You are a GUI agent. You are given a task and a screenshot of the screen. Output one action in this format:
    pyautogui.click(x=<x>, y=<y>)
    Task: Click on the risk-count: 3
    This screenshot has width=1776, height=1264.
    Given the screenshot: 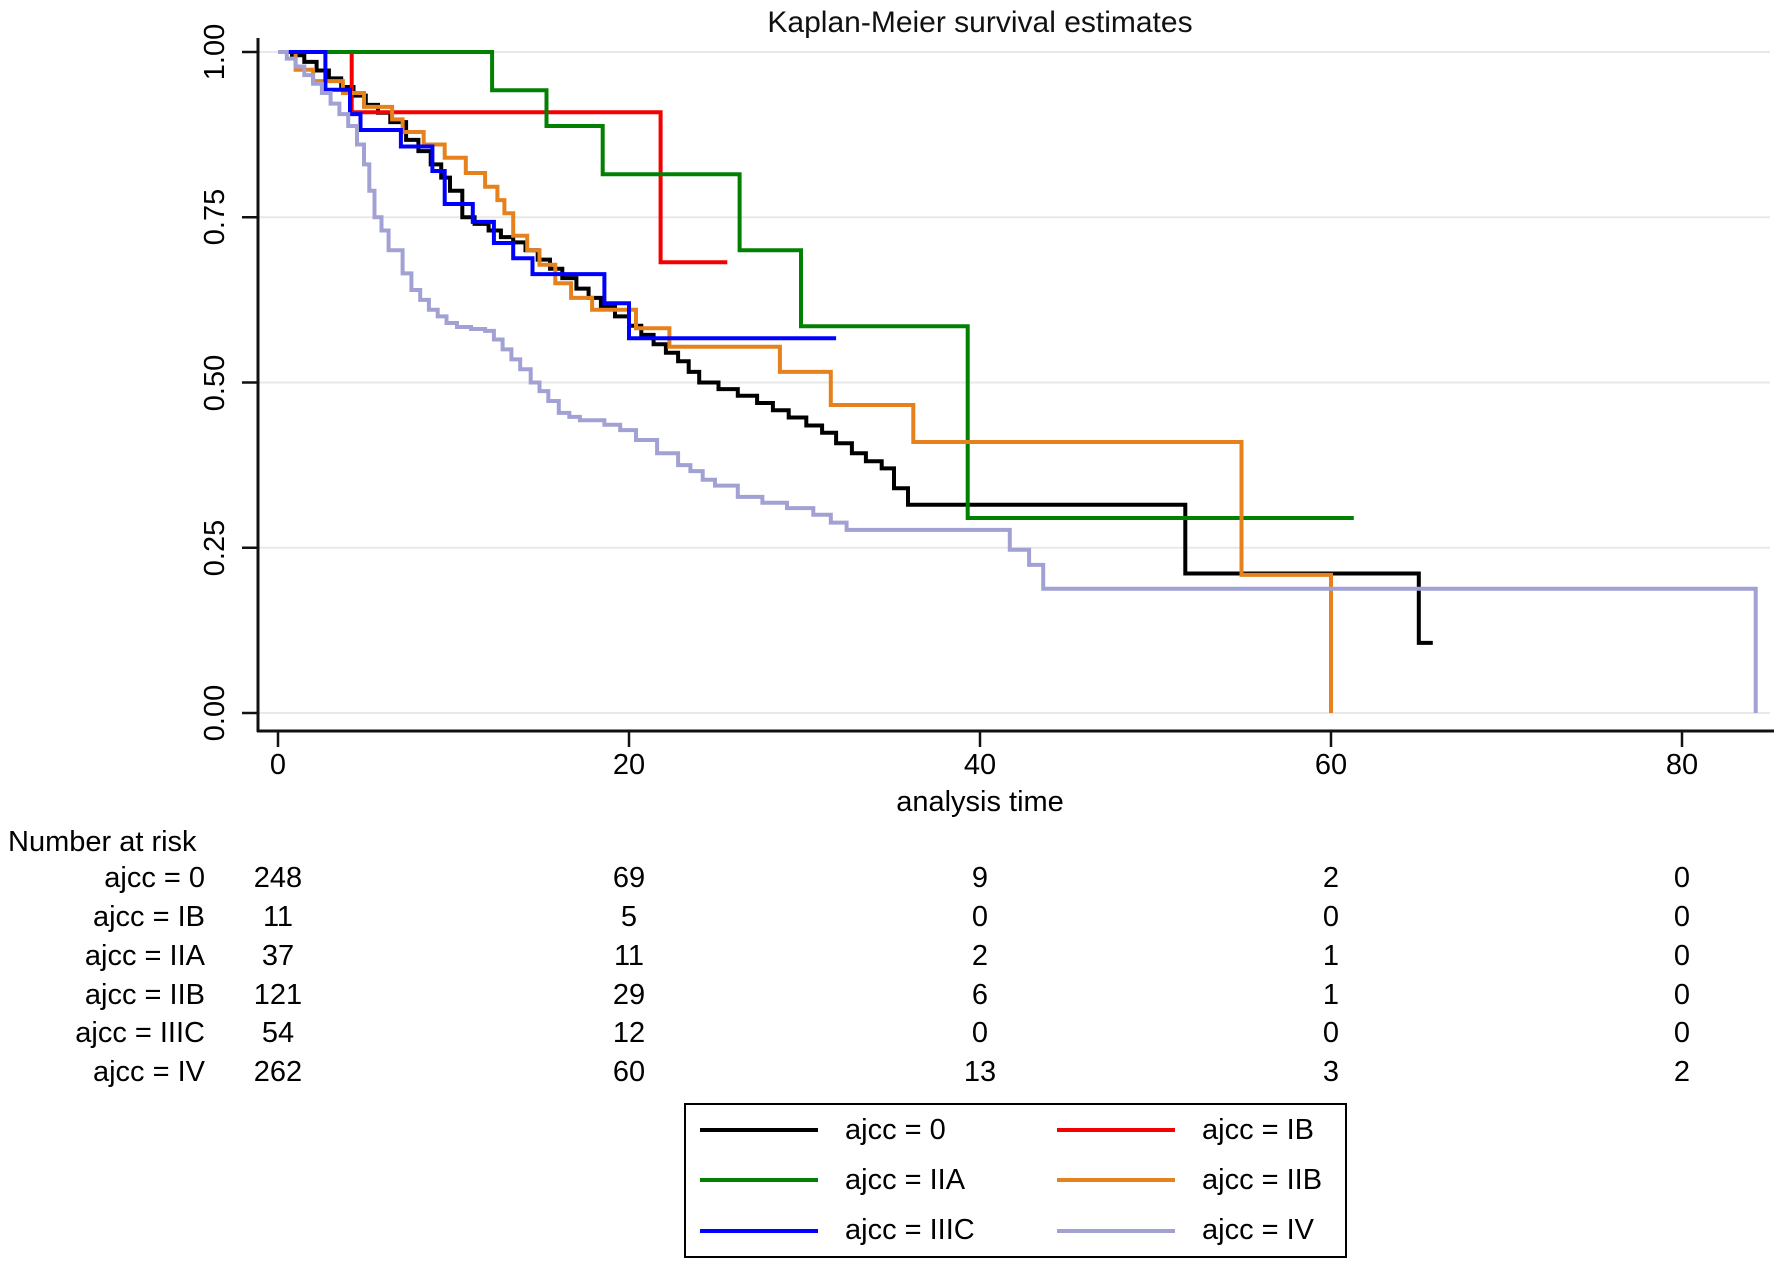 What is the action you would take?
    pyautogui.click(x=1331, y=1072)
    